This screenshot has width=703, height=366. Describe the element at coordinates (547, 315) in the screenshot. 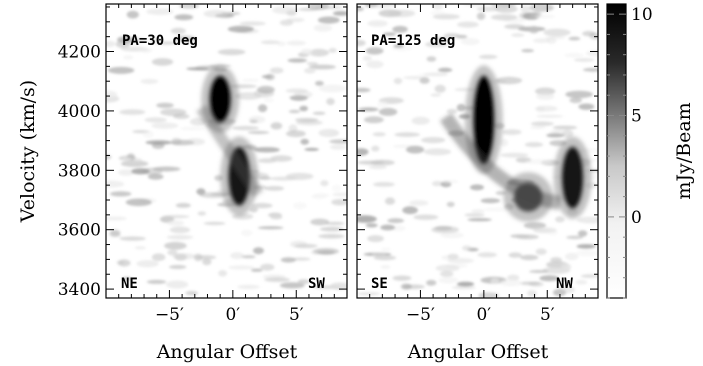

I see `x-tick-label: 5′` at that location.